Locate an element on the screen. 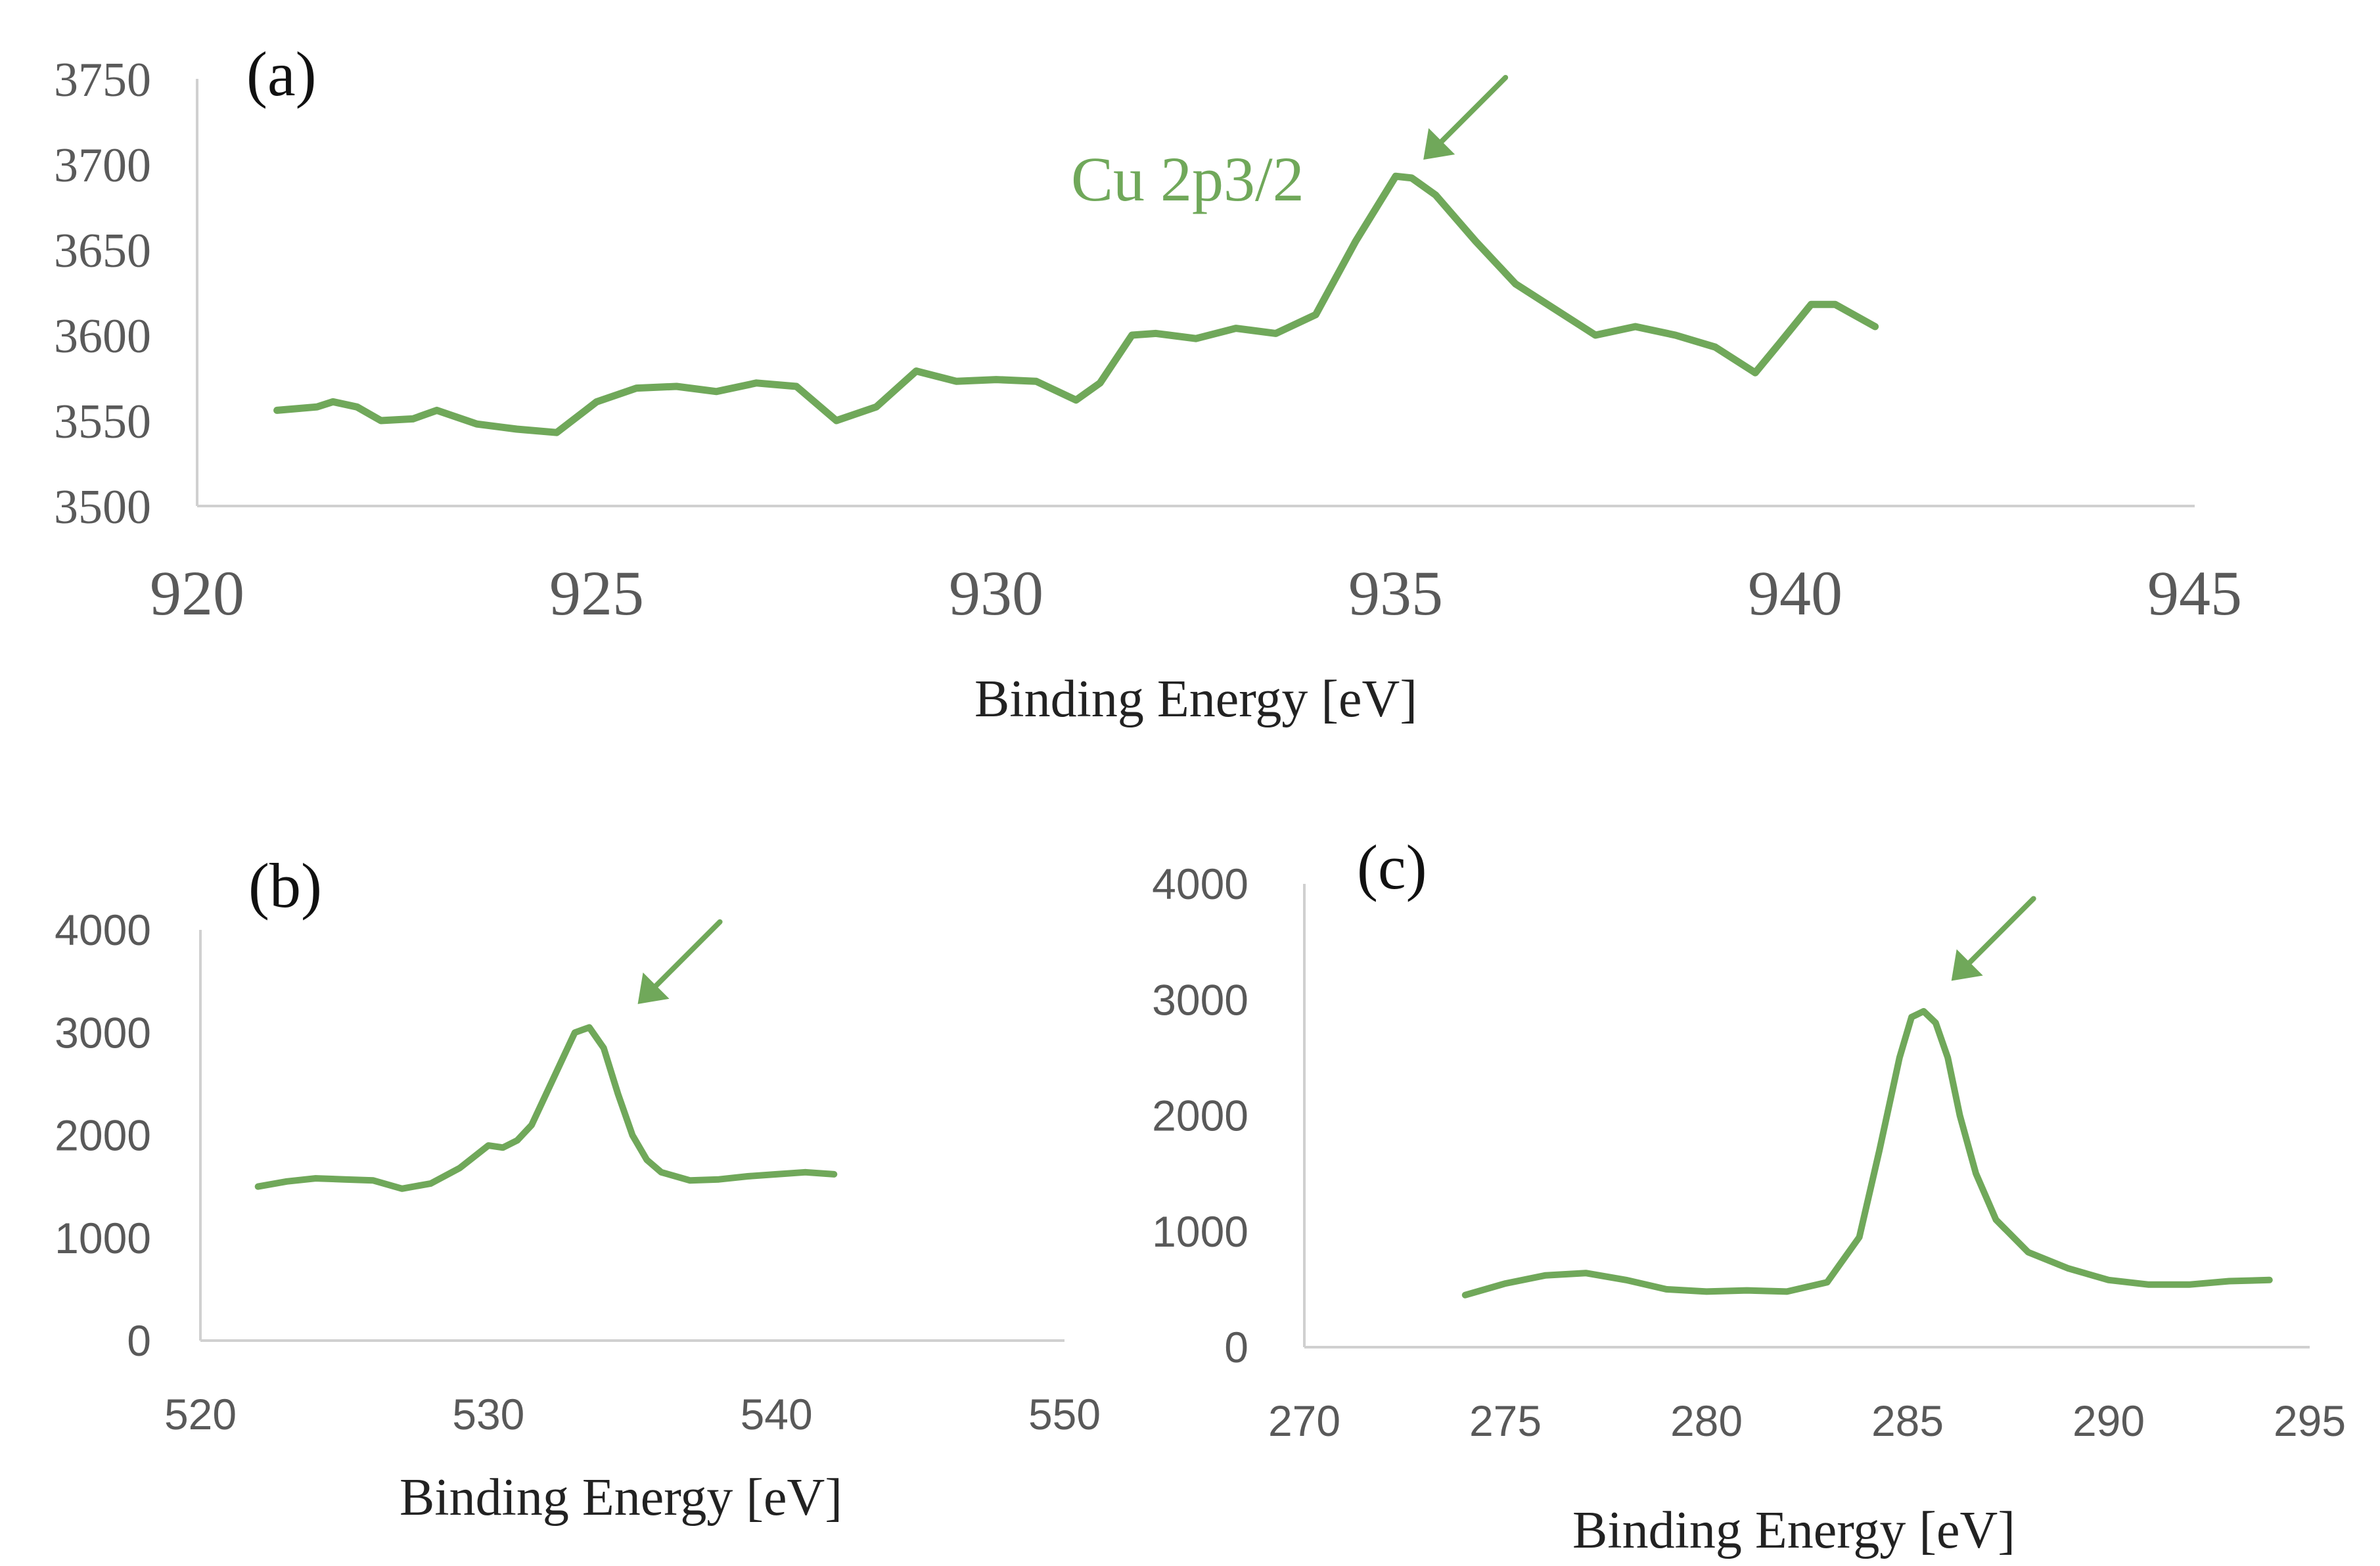  panel-c-label: (c) is located at coordinates (1392, 867).